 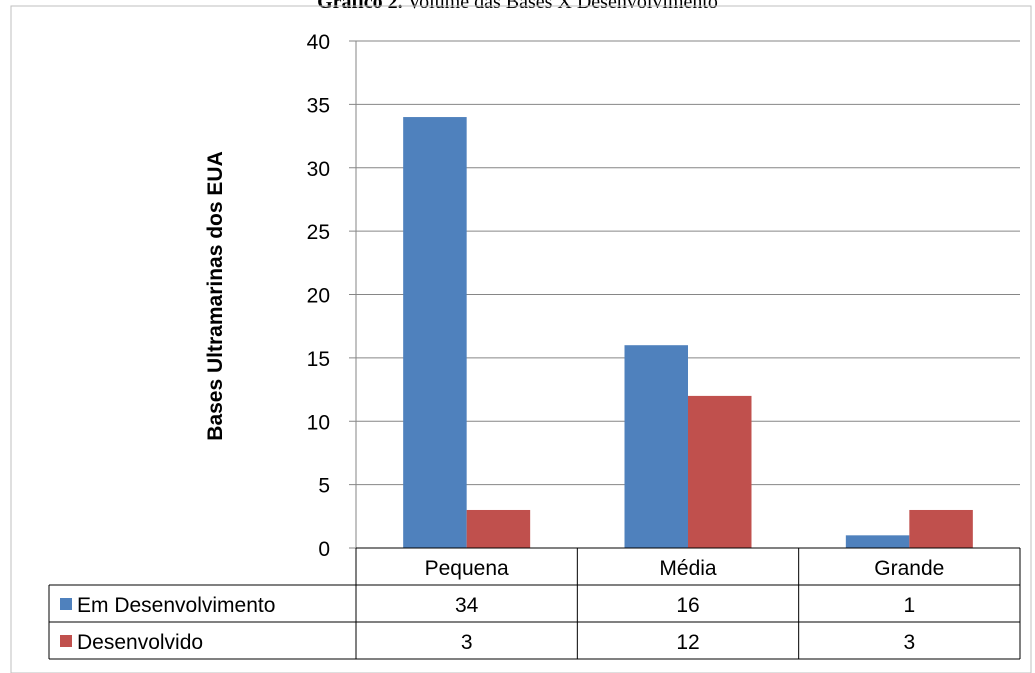 What do you see at coordinates (324, 486) in the screenshot?
I see `y-tick-label-5: 5` at bounding box center [324, 486].